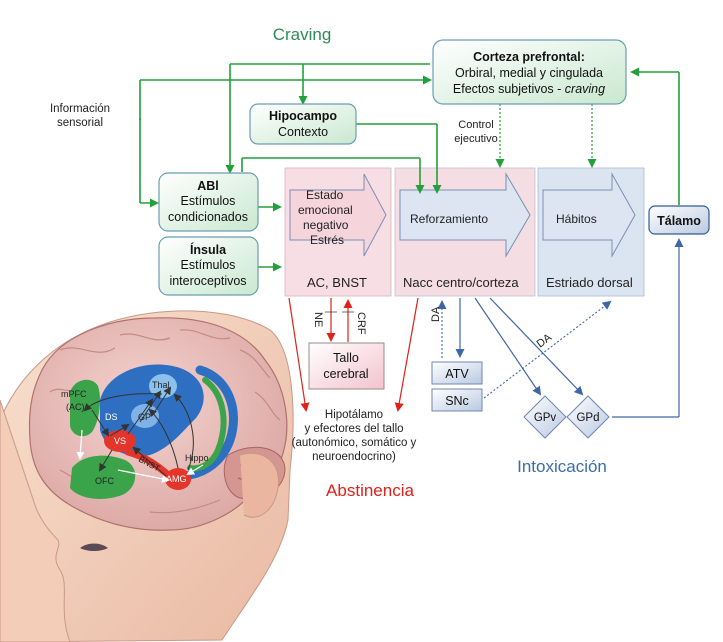  I want to click on brain-label-amg: AMG, so click(176, 479).